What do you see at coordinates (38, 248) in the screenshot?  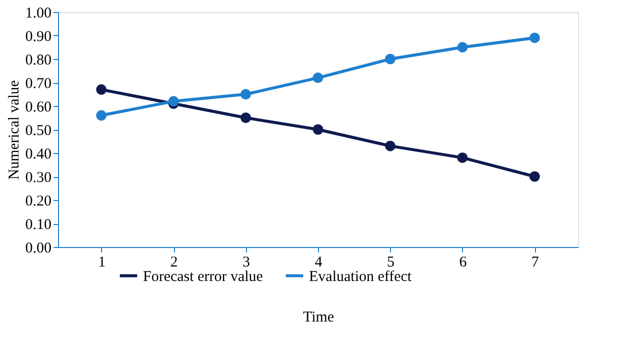 I see `y-tick-label: 0.00` at bounding box center [38, 248].